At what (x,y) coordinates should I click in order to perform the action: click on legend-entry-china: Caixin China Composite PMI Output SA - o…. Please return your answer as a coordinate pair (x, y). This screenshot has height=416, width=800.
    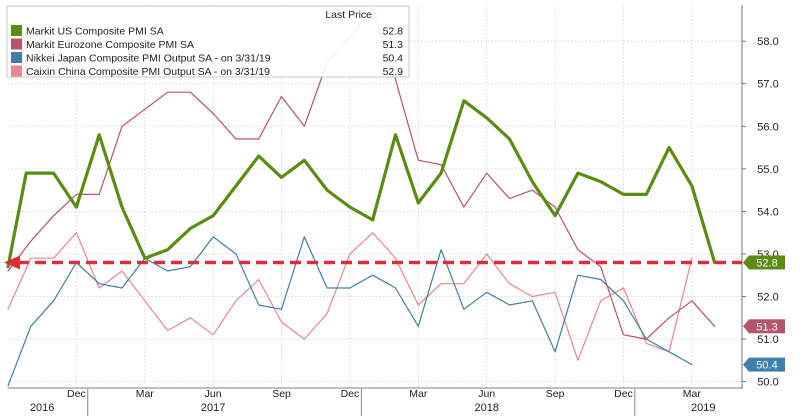
    Looking at the image, I should click on (207, 71).